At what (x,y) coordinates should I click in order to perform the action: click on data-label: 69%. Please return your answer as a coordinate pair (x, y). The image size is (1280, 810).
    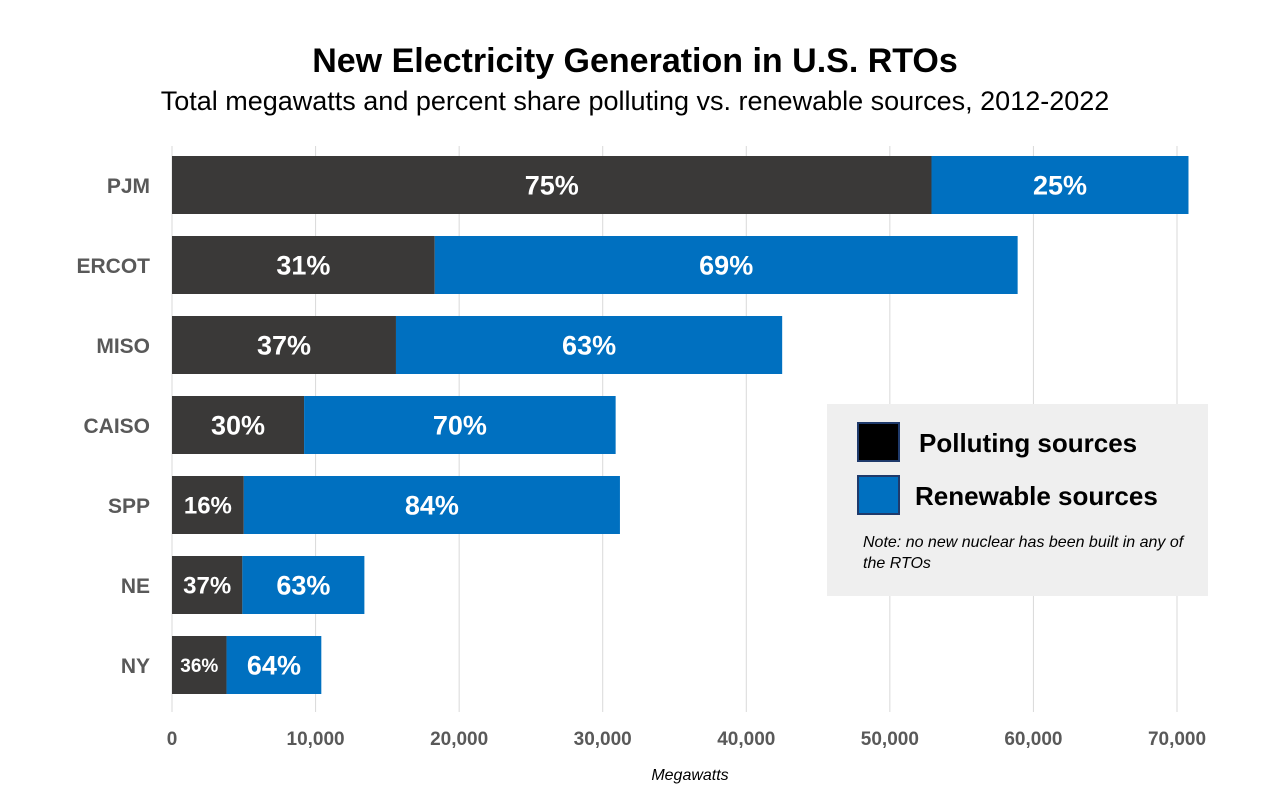
    Looking at the image, I should click on (726, 266).